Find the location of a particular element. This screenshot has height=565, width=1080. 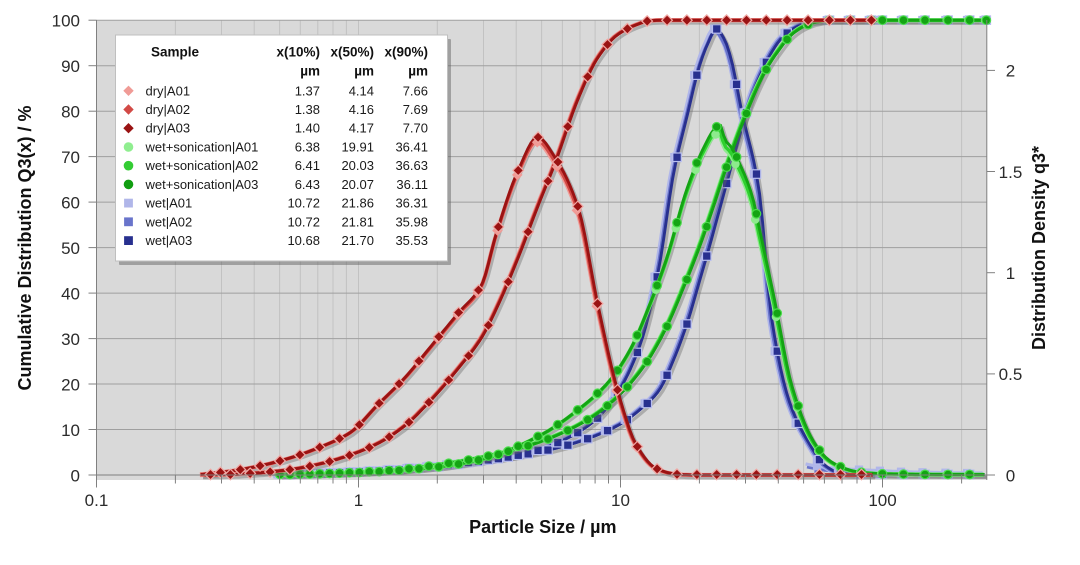

svg-text: 20 is located at coordinates (70, 384).